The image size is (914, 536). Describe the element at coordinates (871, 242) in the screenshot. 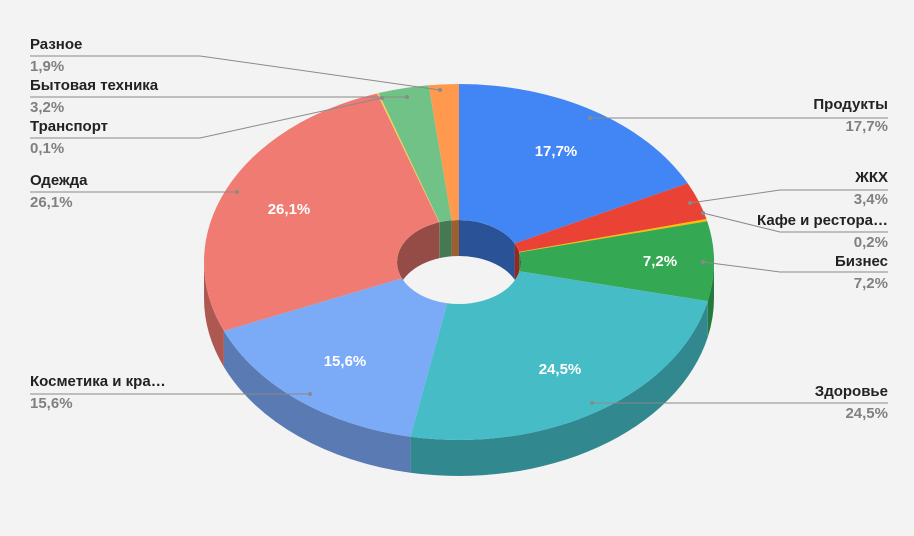

I see `legend-value: 0,2%` at that location.